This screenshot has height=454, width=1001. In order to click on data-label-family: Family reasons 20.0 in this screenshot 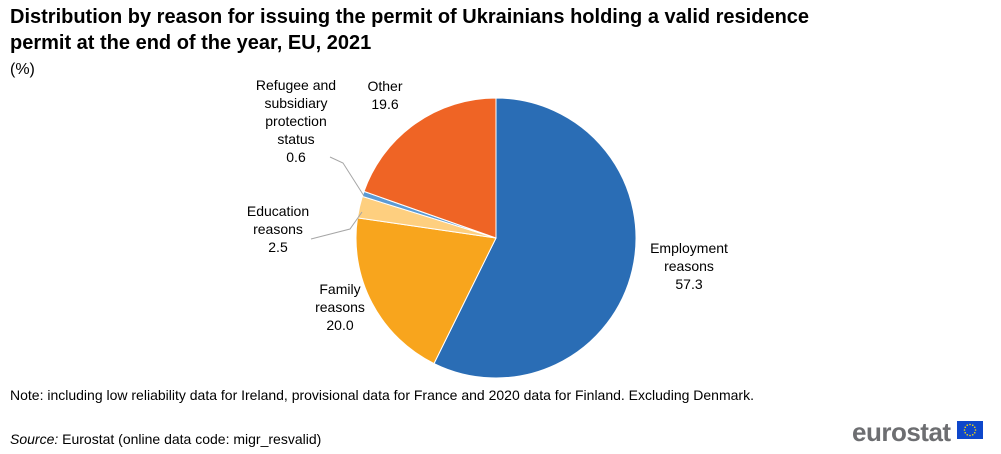, I will do `click(340, 307)`.